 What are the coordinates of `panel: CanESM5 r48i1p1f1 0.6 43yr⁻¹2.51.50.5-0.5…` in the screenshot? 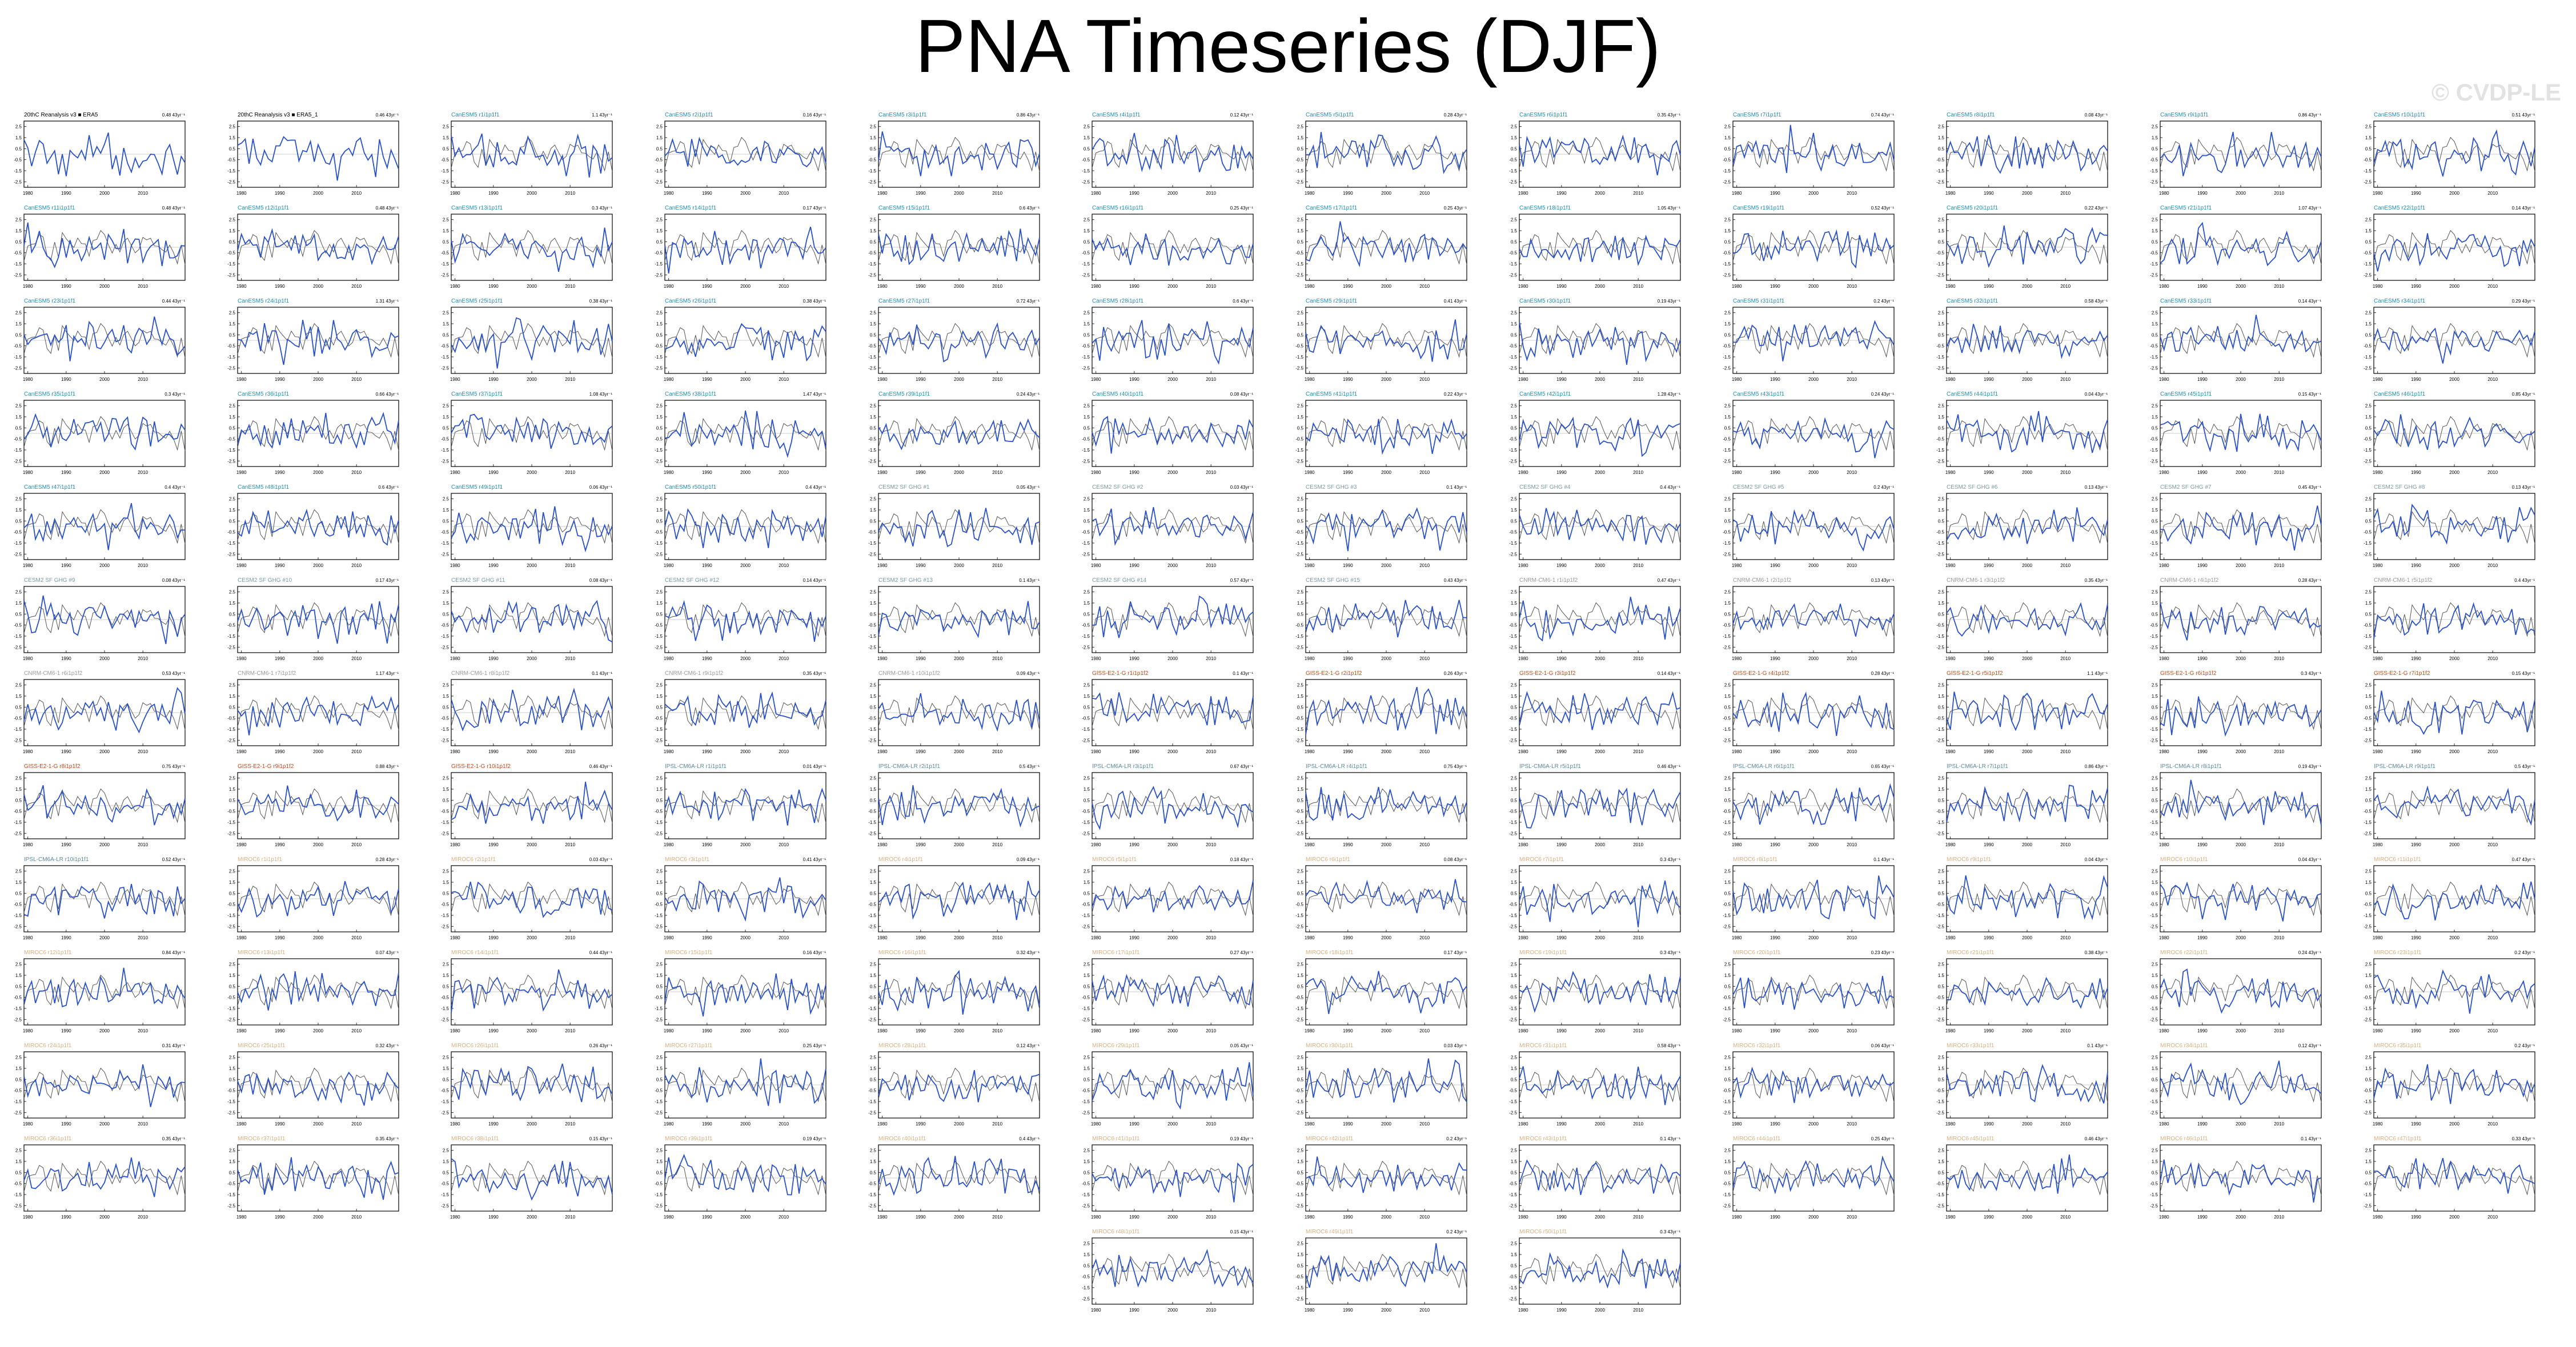 It's located at (313, 526).